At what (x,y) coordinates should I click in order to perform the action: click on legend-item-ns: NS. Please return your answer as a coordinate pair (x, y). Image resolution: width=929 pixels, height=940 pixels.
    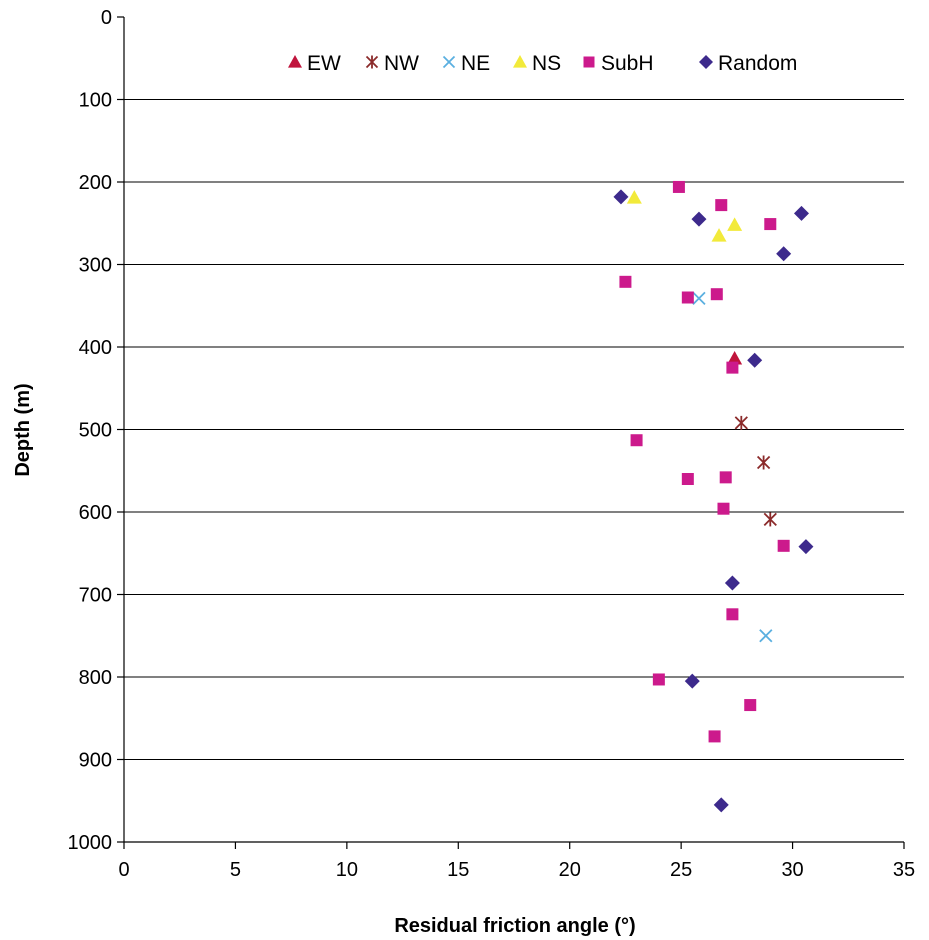
    Looking at the image, I should click on (537, 63).